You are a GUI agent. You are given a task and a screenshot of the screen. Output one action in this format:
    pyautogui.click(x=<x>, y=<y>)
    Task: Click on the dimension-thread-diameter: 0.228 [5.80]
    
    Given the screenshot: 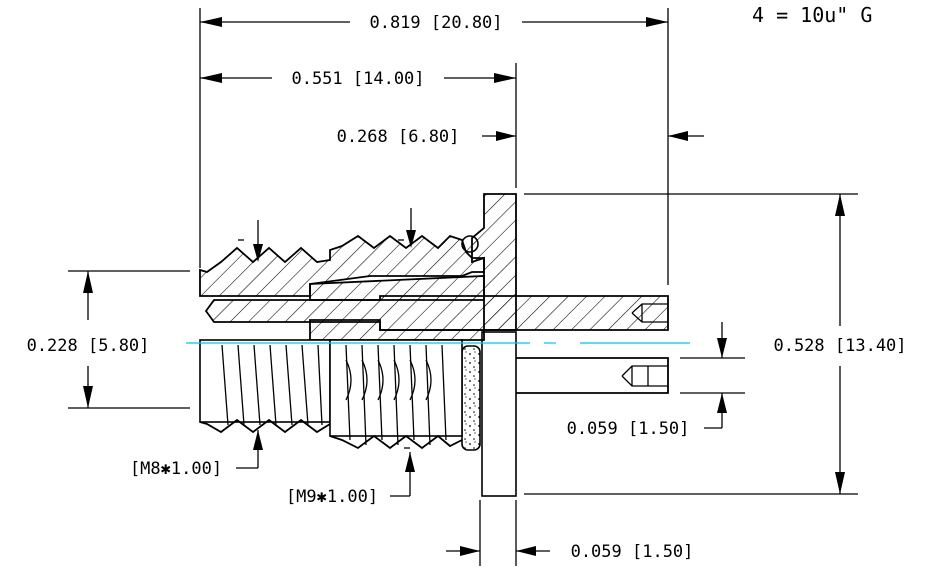 What is the action you would take?
    pyautogui.click(x=88, y=339)
    